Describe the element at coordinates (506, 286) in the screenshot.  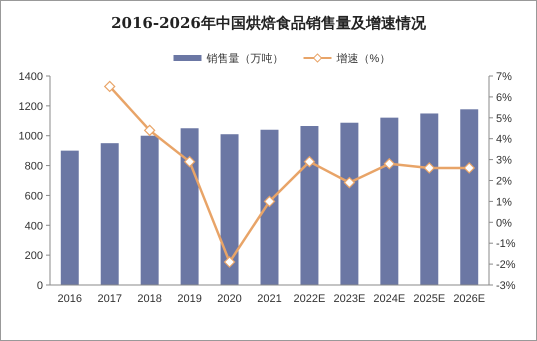
I see `y2-tick-label: -3%` at that location.